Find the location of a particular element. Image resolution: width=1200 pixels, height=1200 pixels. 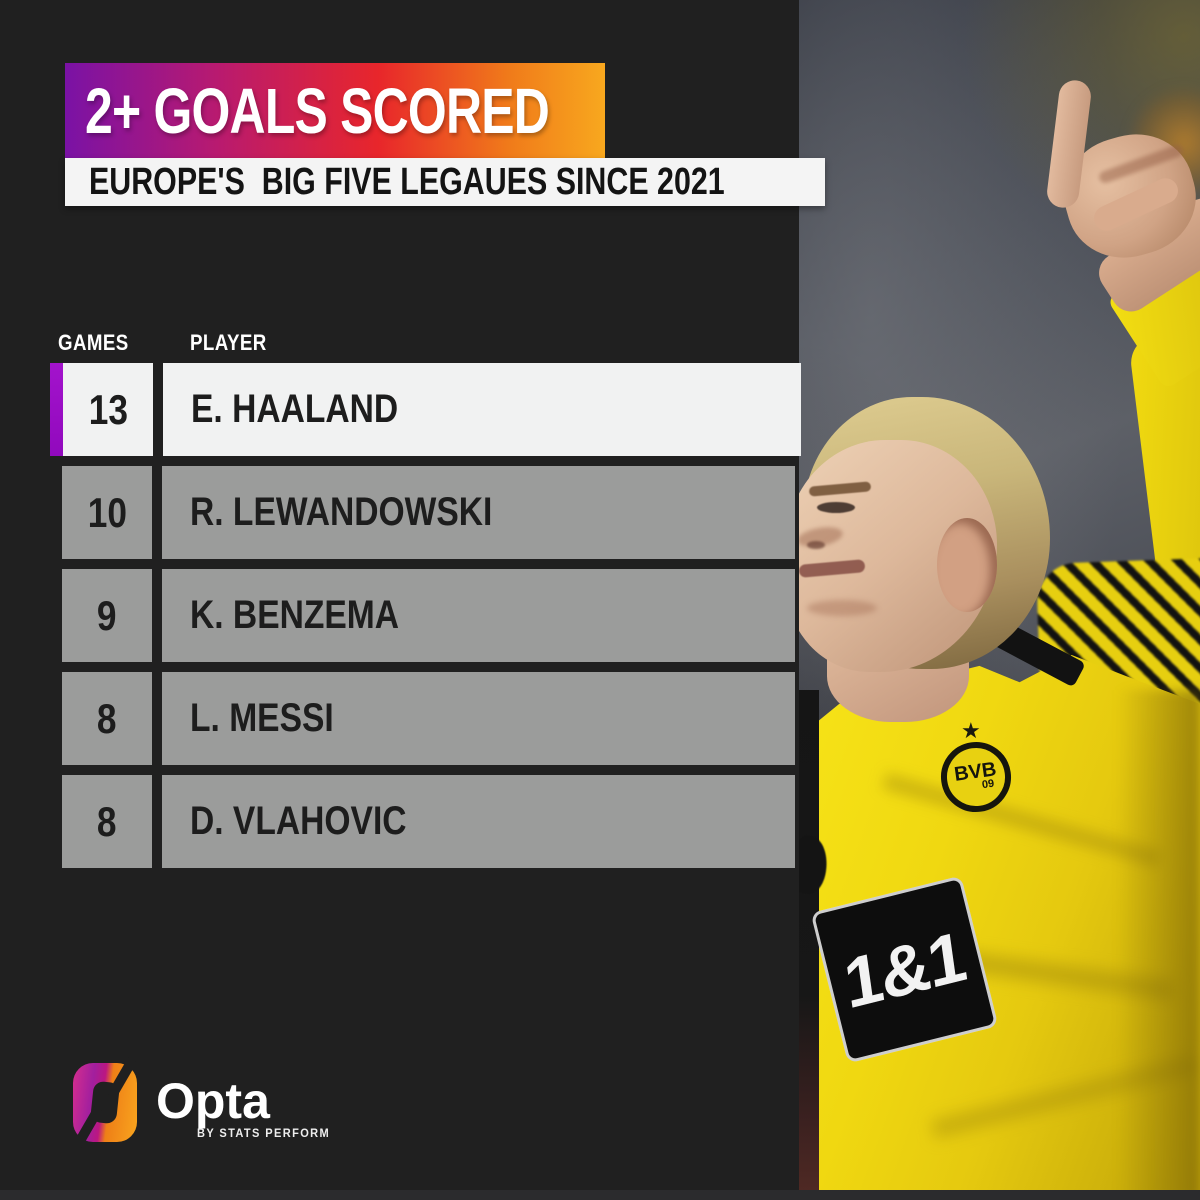

opta-logo-slash-top is located at coordinates (122, 1078).